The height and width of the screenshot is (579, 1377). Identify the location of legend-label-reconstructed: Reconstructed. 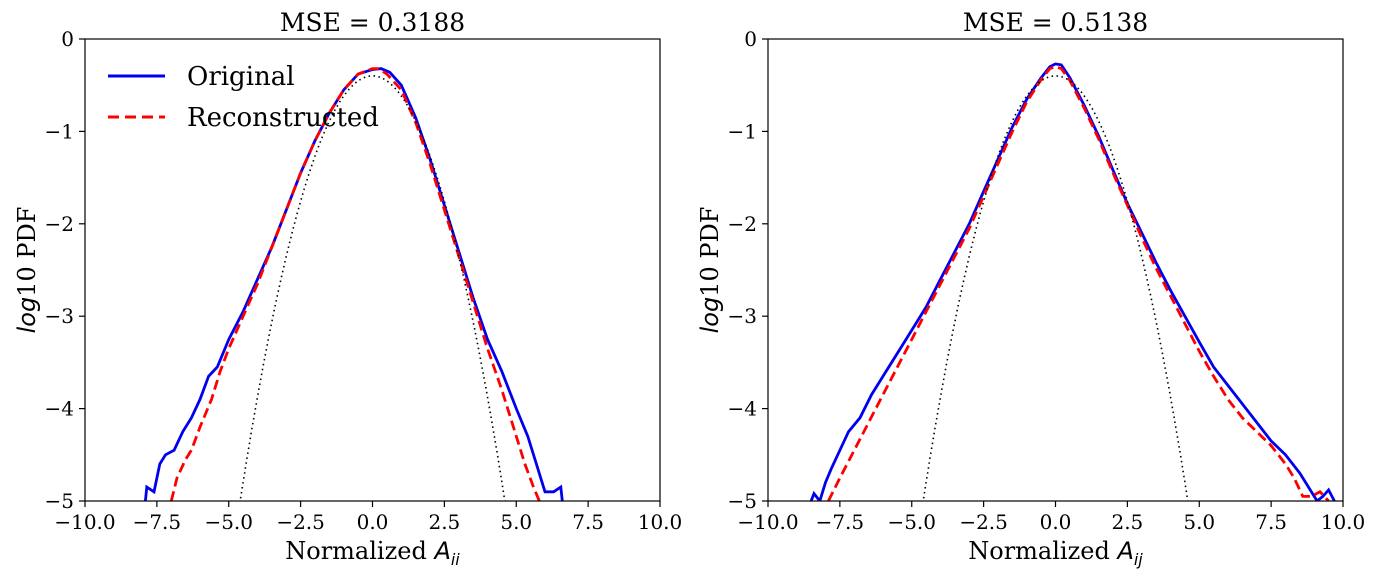
(283, 118).